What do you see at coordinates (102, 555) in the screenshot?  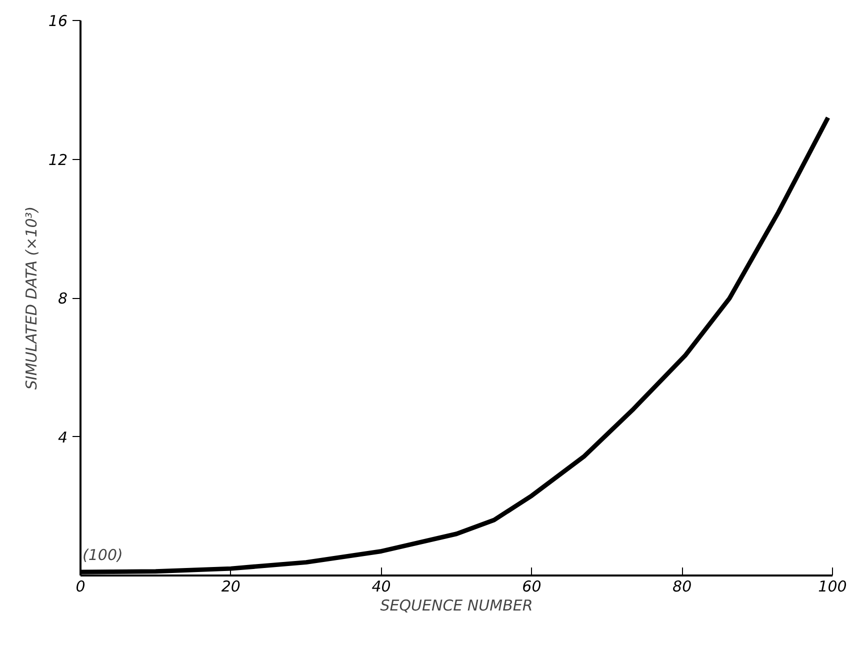 I see `annotation: (100)` at bounding box center [102, 555].